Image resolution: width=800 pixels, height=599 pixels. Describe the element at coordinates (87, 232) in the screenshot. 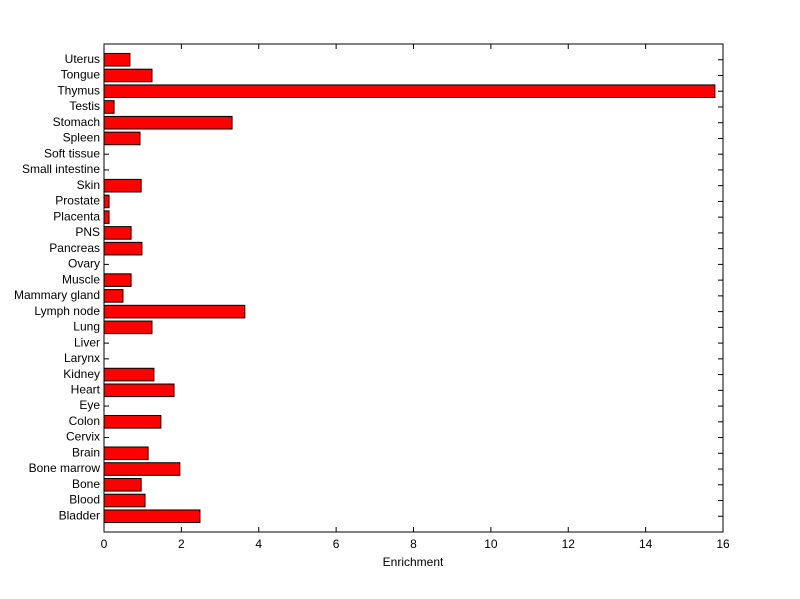

I see `y-tick-label: PNS` at that location.